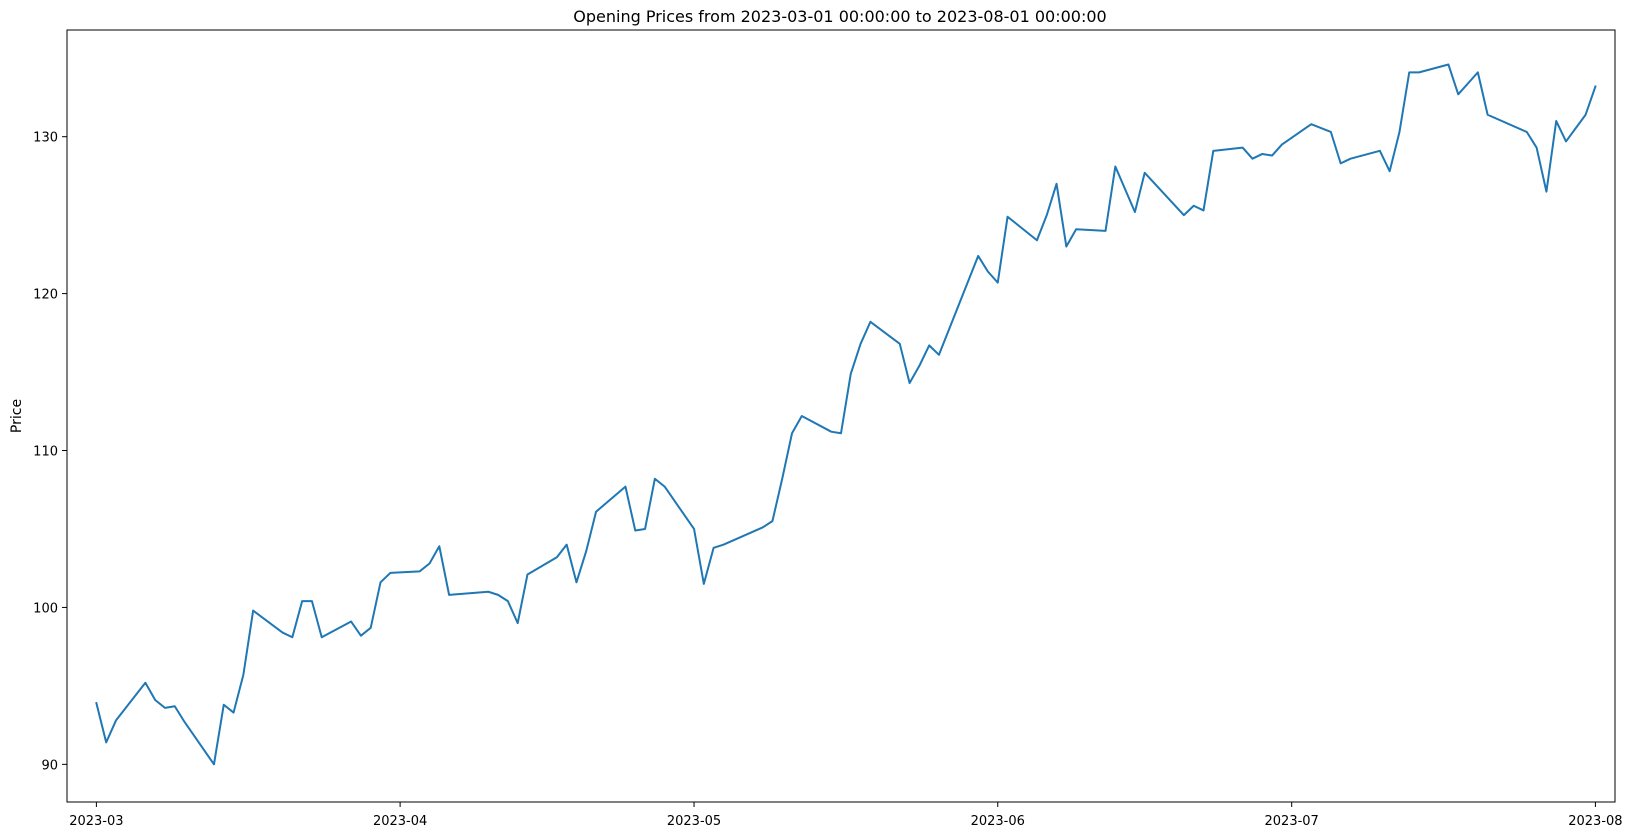 The image size is (1625, 834). I want to click on y-tick-label: 90, so click(49, 765).